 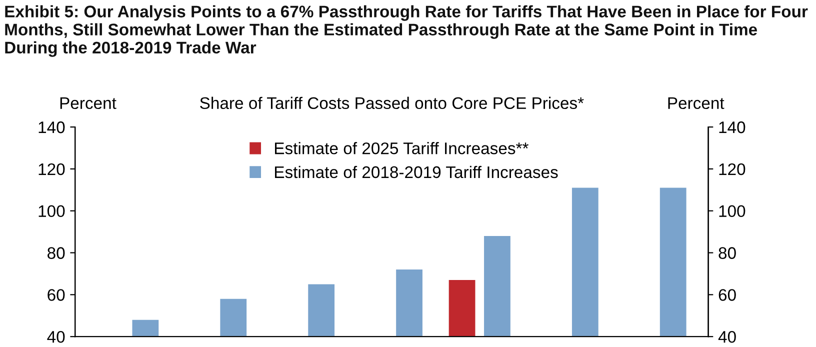 I want to click on chart-subtitle: Share of Tariff Costs Passed onto Core PCE Prices*, so click(x=392, y=103).